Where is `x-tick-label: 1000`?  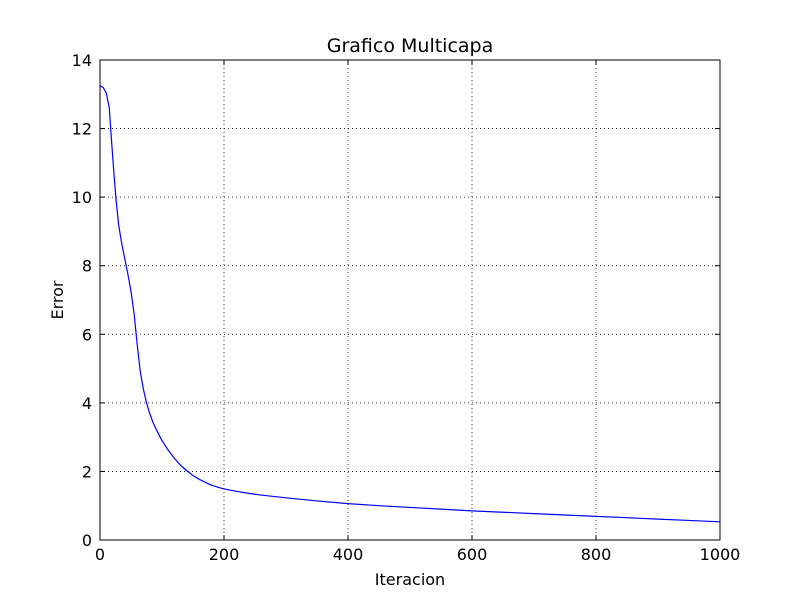 x-tick-label: 1000 is located at coordinates (720, 554).